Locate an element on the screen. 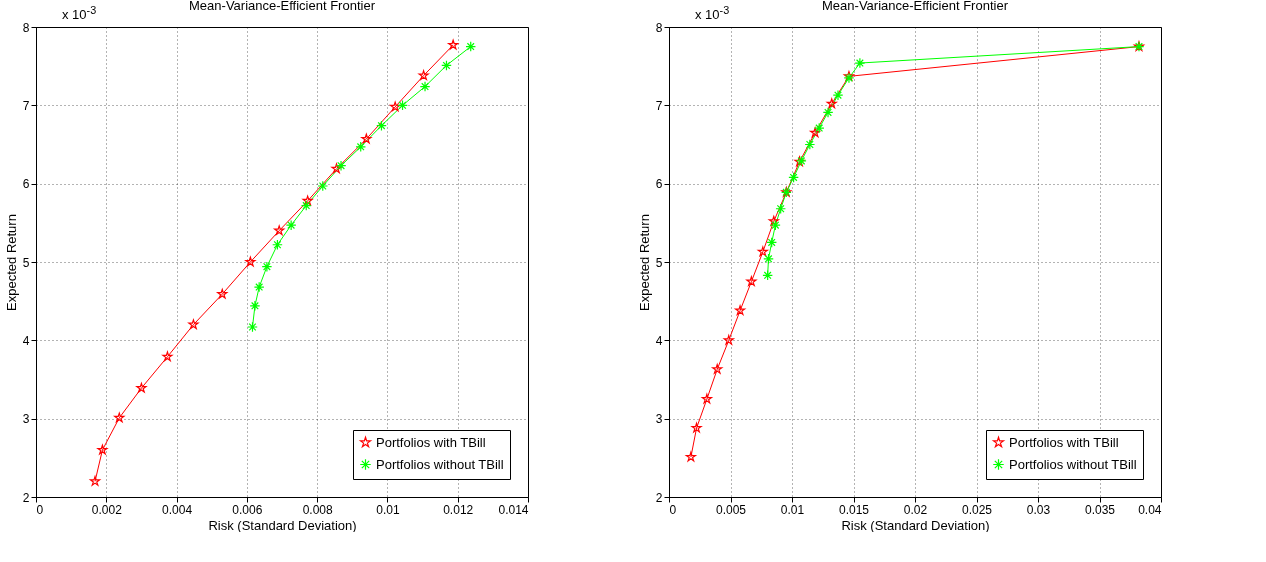  x-tick-label: 0.014 is located at coordinates (513, 509).